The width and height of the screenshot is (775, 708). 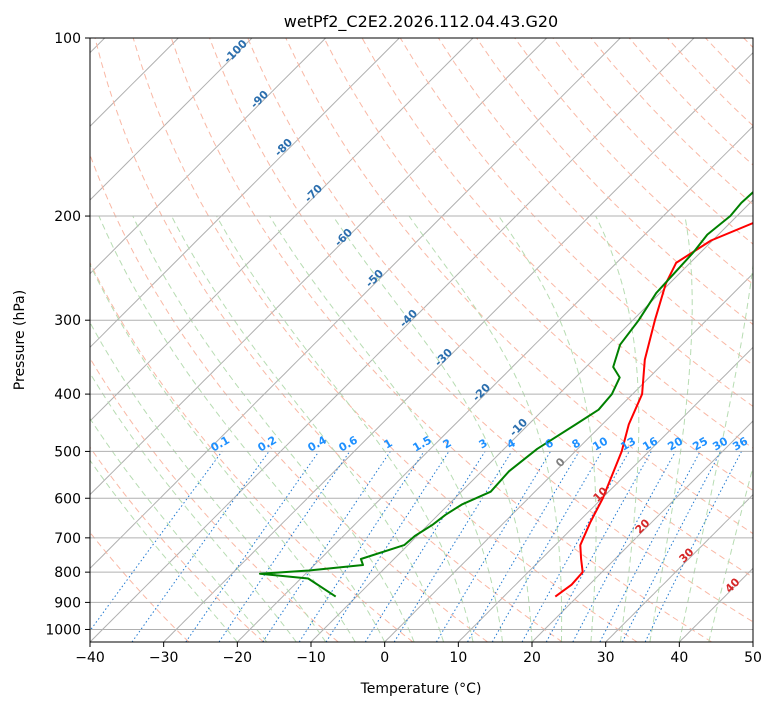 What do you see at coordinates (238, 658) in the screenshot?
I see `x-tick-label: −20` at bounding box center [238, 658].